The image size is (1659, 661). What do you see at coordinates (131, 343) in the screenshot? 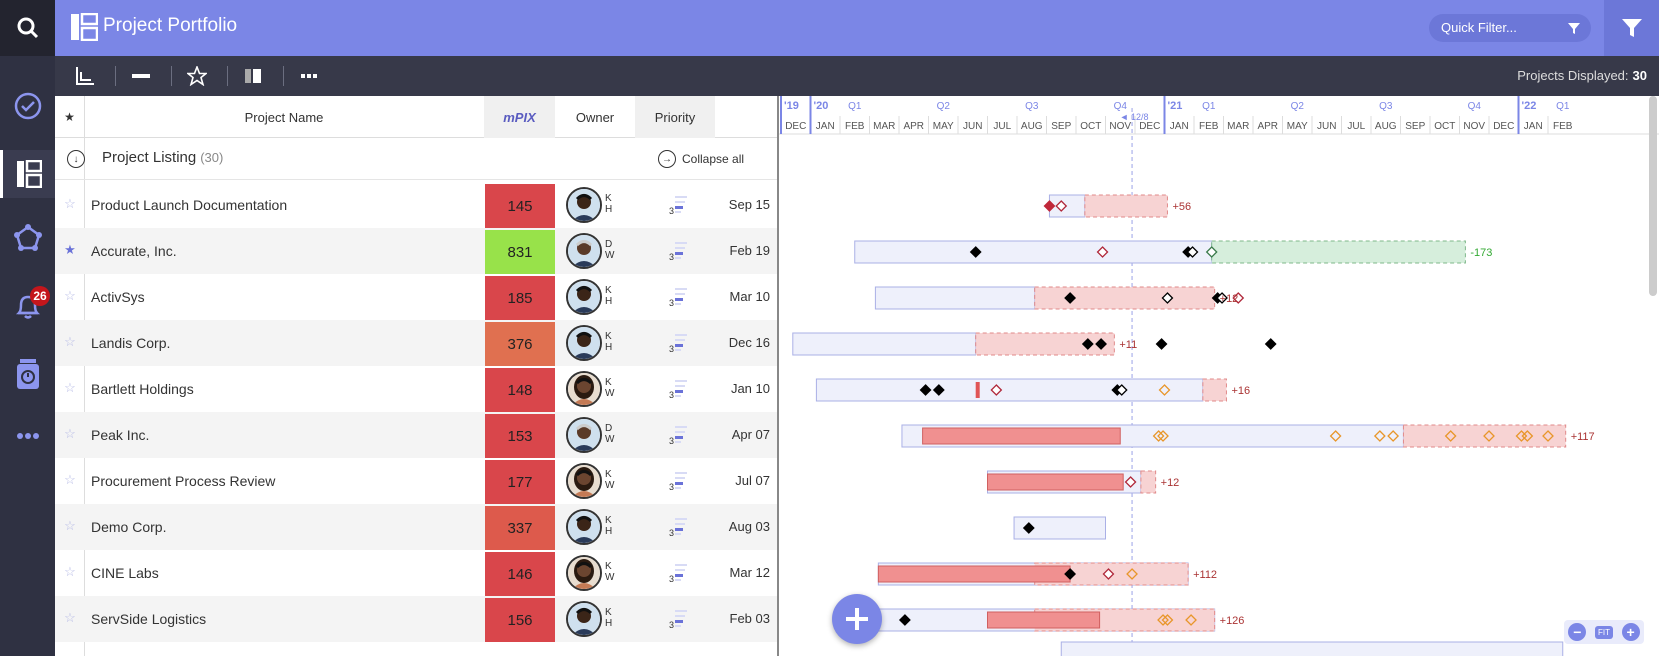
I see `project-name: Landis Corp.` at bounding box center [131, 343].